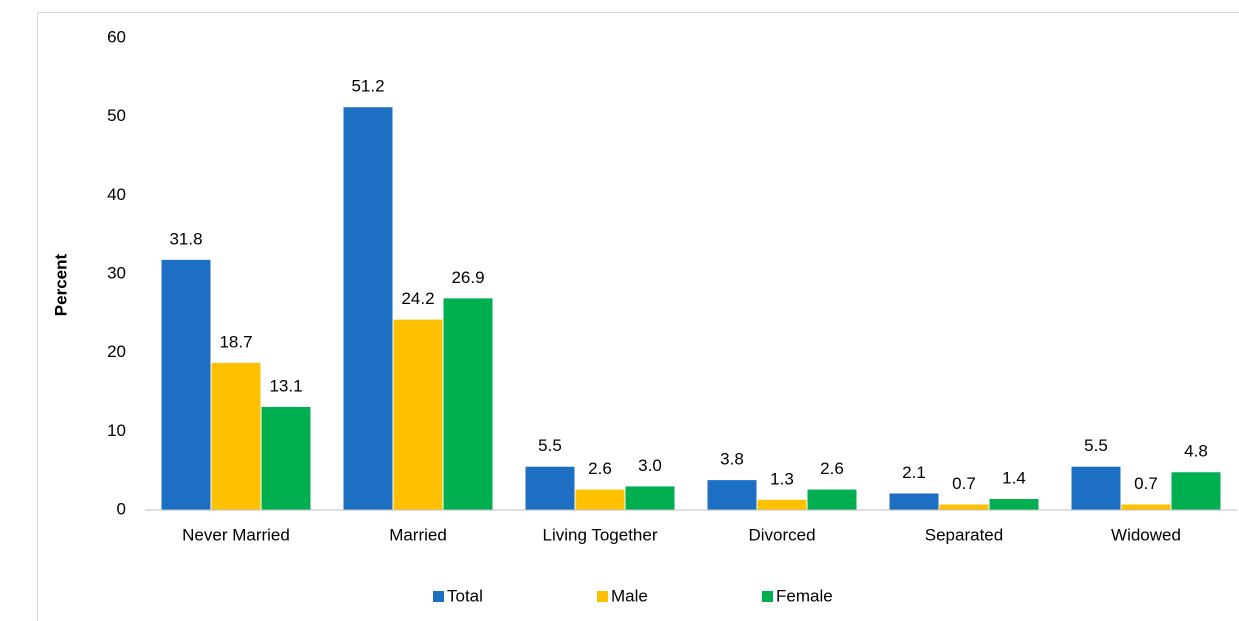 The height and width of the screenshot is (621, 1239). I want to click on y-tick-label: 30, so click(116, 272).